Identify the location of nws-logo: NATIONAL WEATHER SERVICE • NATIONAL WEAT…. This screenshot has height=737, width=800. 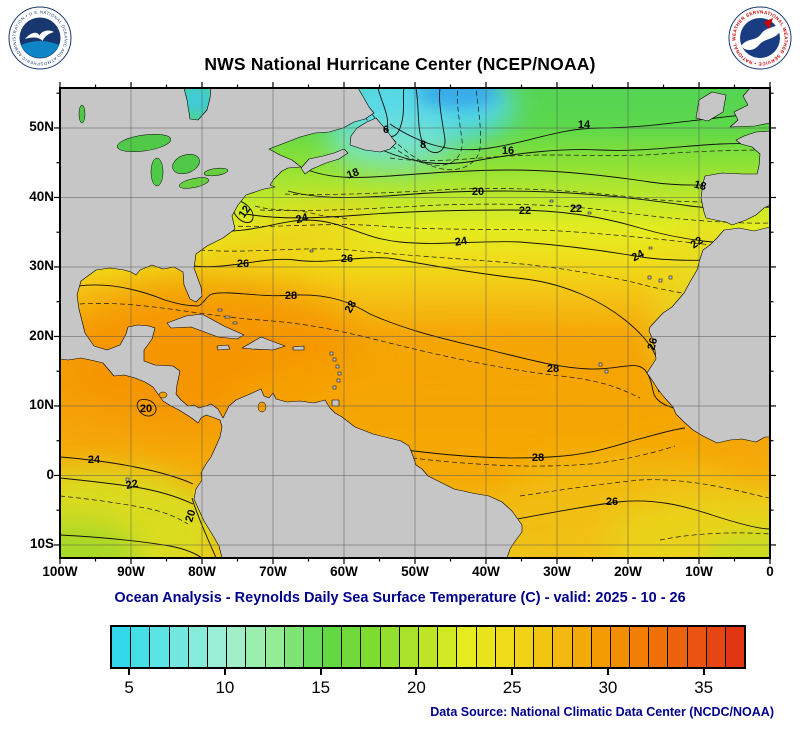
(760, 38).